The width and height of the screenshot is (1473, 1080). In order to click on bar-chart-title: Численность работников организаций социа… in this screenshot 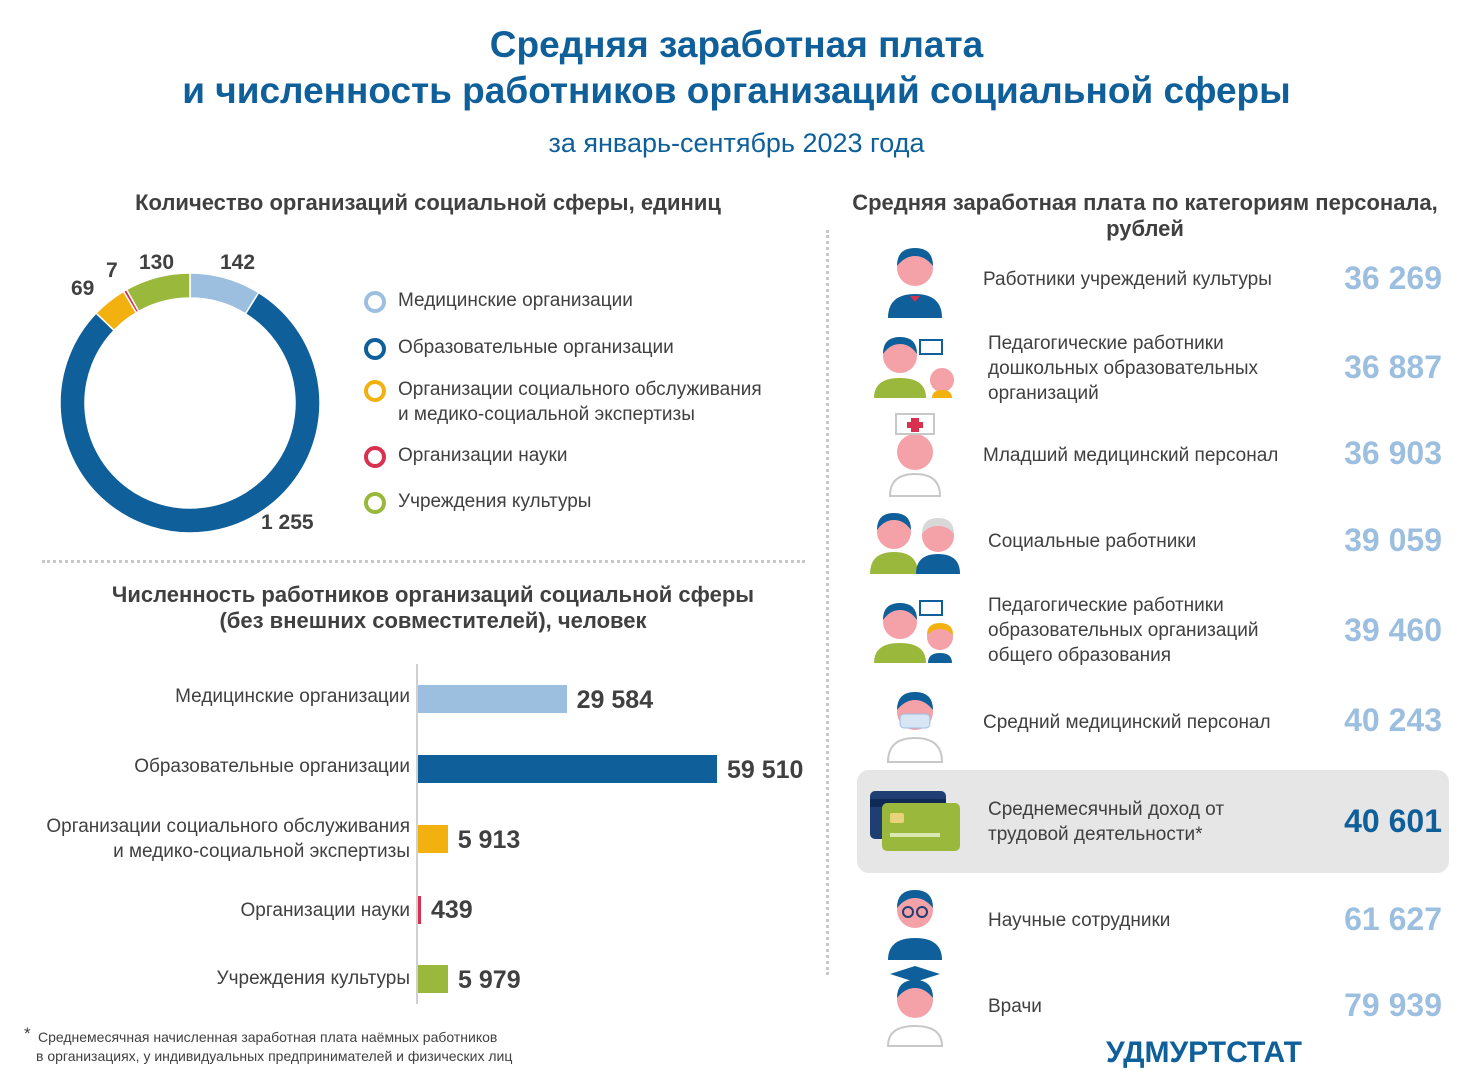, I will do `click(433, 608)`.